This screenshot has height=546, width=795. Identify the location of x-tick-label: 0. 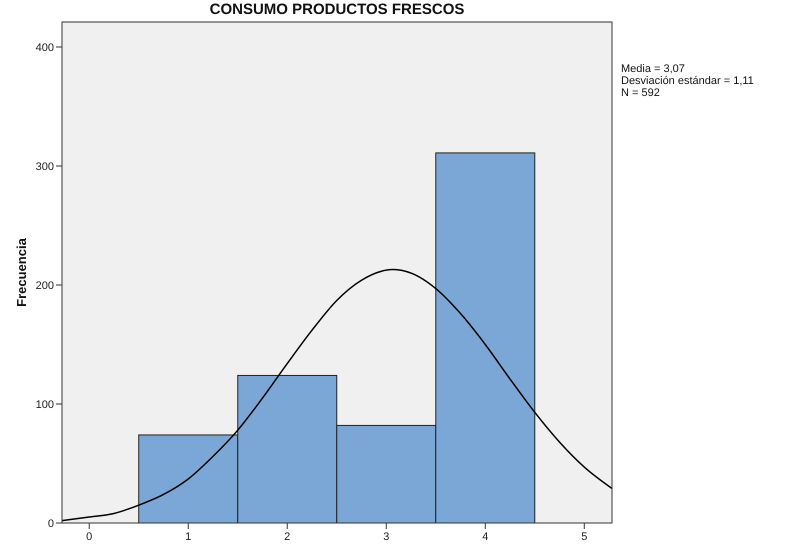
(89, 537).